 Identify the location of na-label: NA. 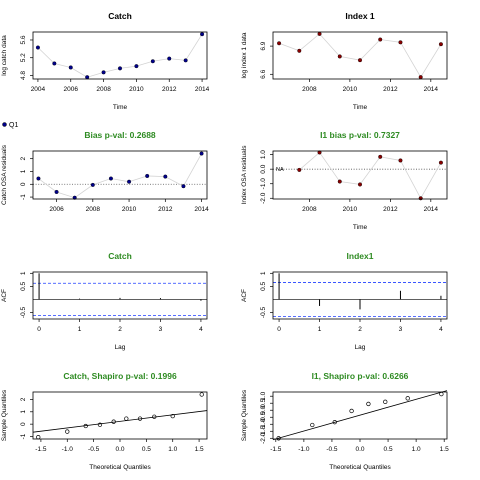
(280, 170).